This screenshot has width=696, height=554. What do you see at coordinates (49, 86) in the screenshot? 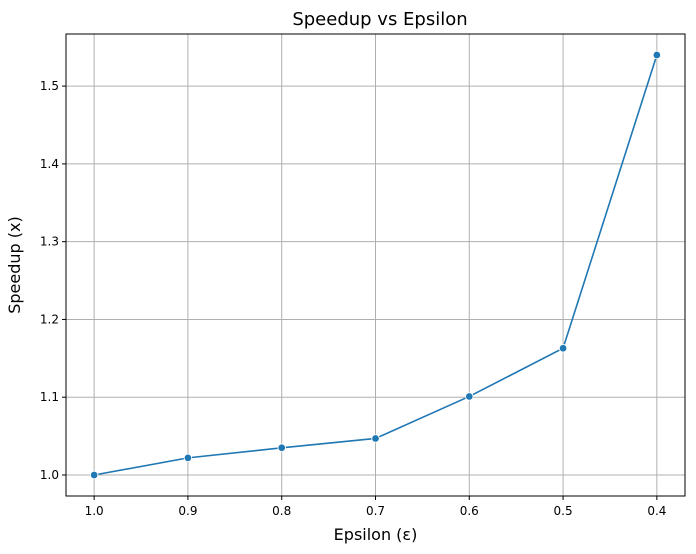
I see `y-tick-label: 1.5` at bounding box center [49, 86].